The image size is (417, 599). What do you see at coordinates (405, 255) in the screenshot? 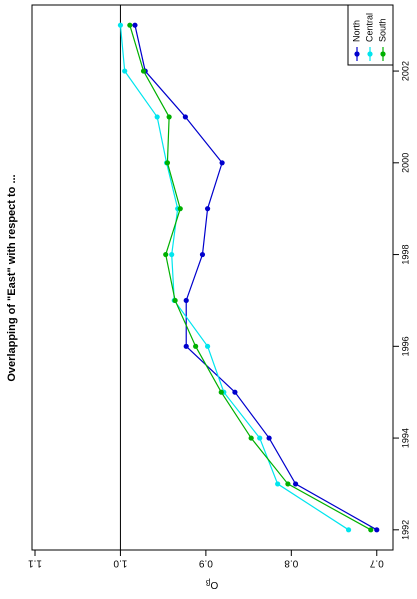
I see `x-tick-label: 1998` at bounding box center [405, 255].